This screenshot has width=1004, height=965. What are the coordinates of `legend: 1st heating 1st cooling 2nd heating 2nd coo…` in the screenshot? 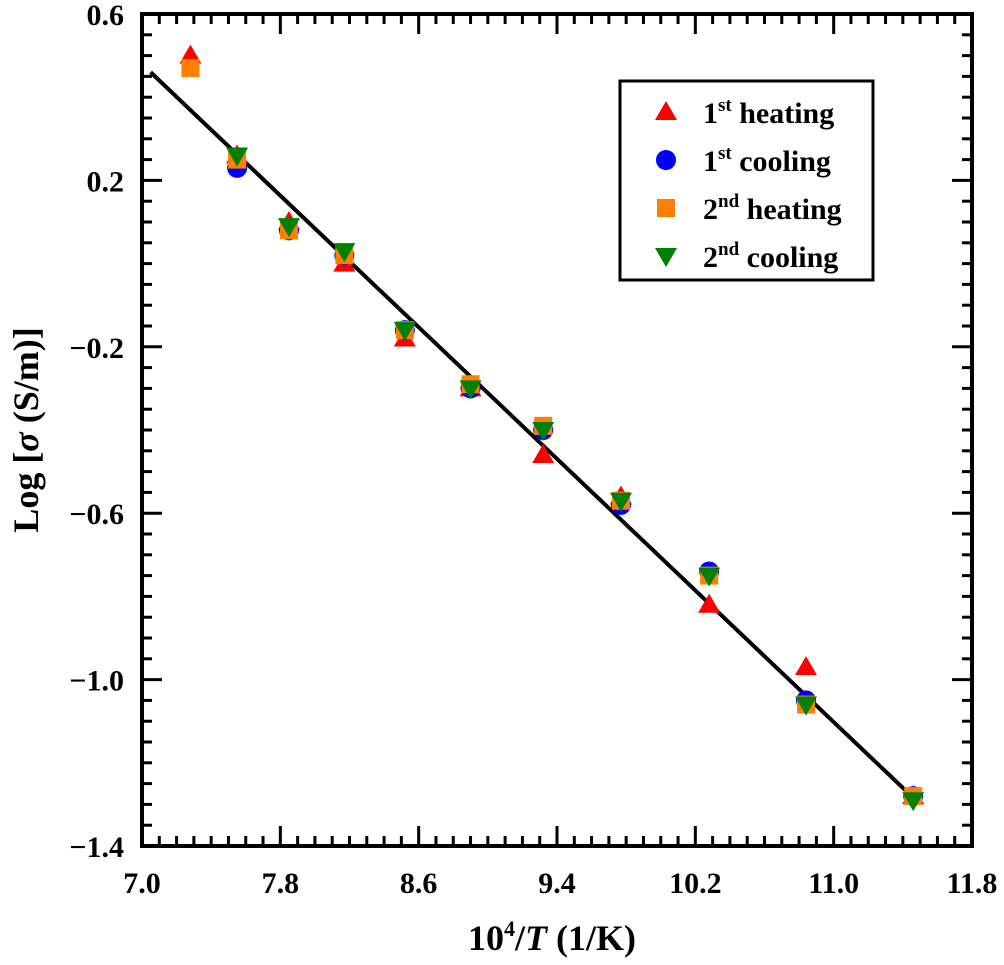 It's located at (746, 180).